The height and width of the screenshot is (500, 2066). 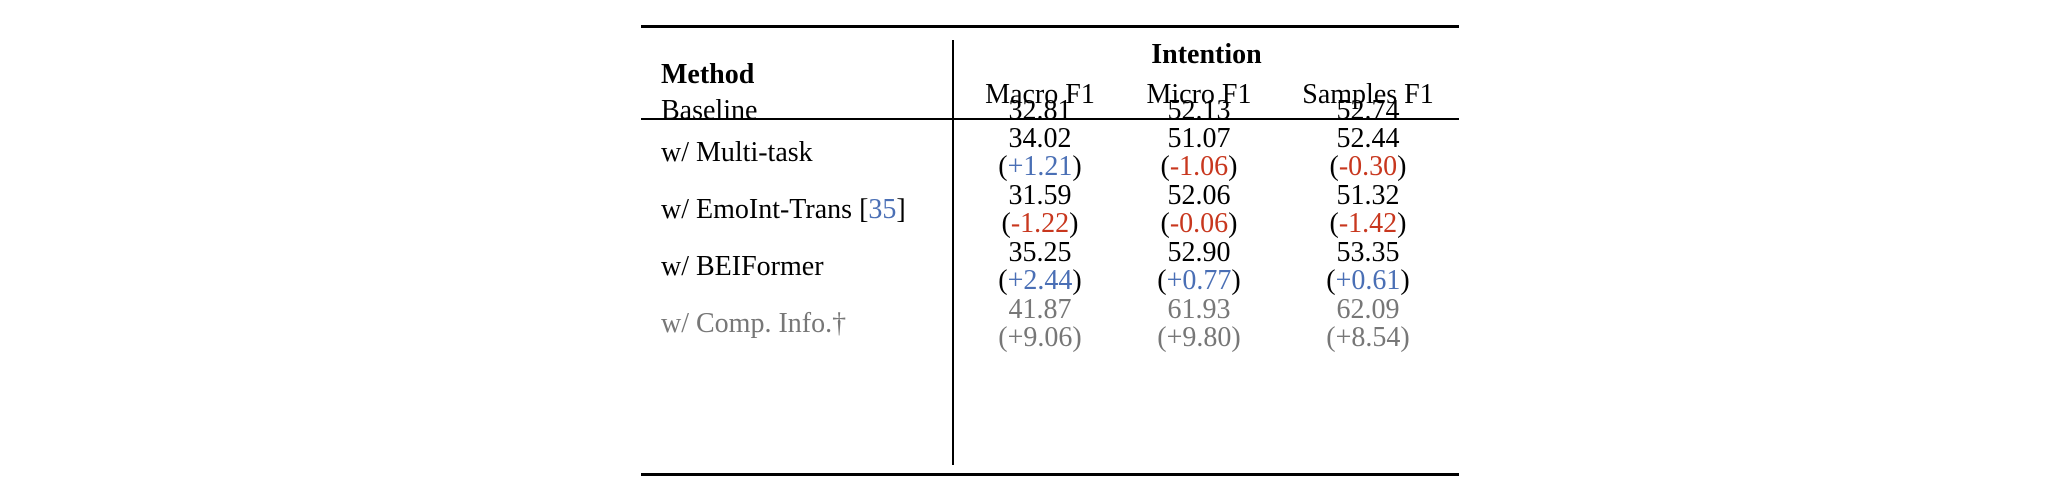 I want to click on delta-samples-f1: (-1.42), so click(x=1368, y=223).